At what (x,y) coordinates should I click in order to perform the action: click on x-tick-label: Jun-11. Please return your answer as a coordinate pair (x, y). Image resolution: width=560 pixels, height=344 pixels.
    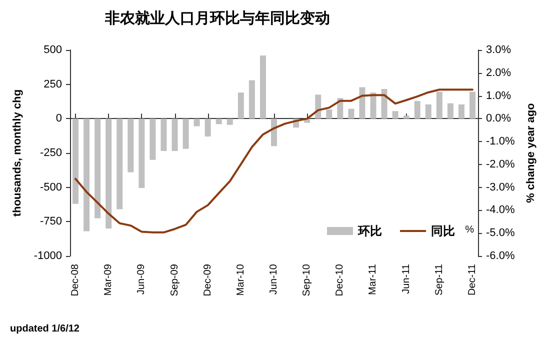
    Looking at the image, I should click on (406, 279).